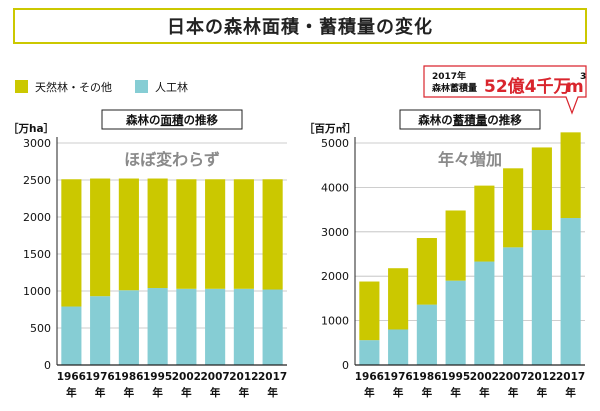  I want to click on chart-title: 森林の蓄積量の推移, so click(470, 120).